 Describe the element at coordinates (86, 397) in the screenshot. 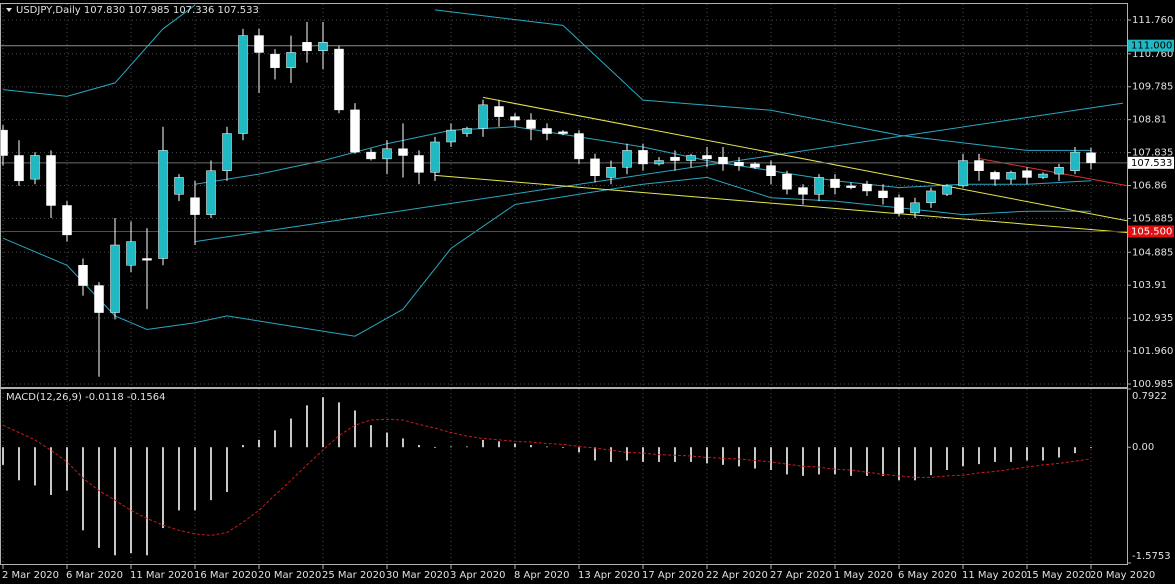

I see `macd-header: MACD(12,26,9) -0.0118 -0.1564` at that location.